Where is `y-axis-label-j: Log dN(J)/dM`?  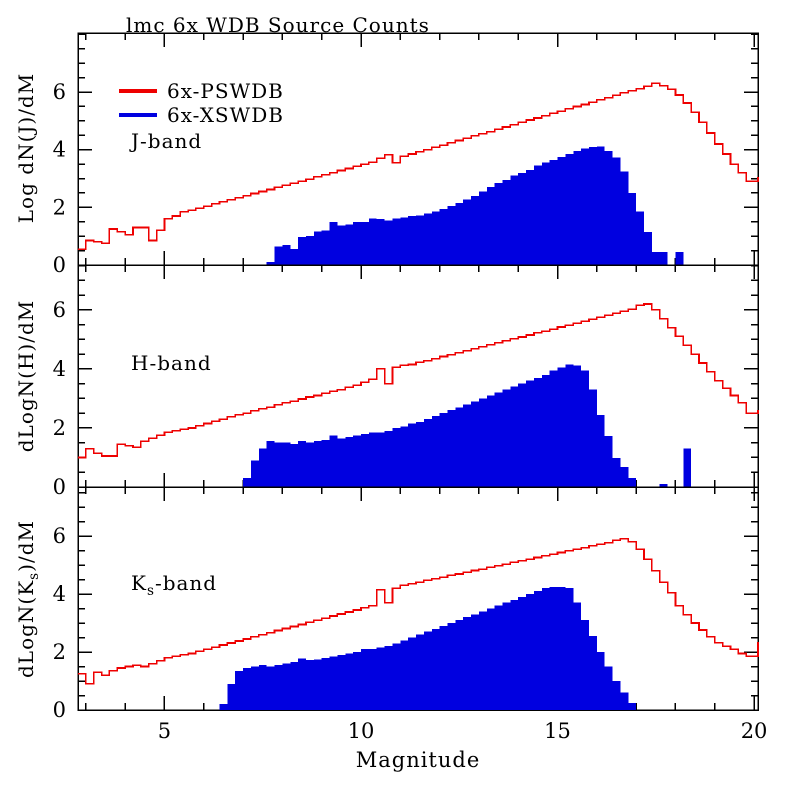 y-axis-label-j: Log dN(J)/dM is located at coordinates (28, 148).